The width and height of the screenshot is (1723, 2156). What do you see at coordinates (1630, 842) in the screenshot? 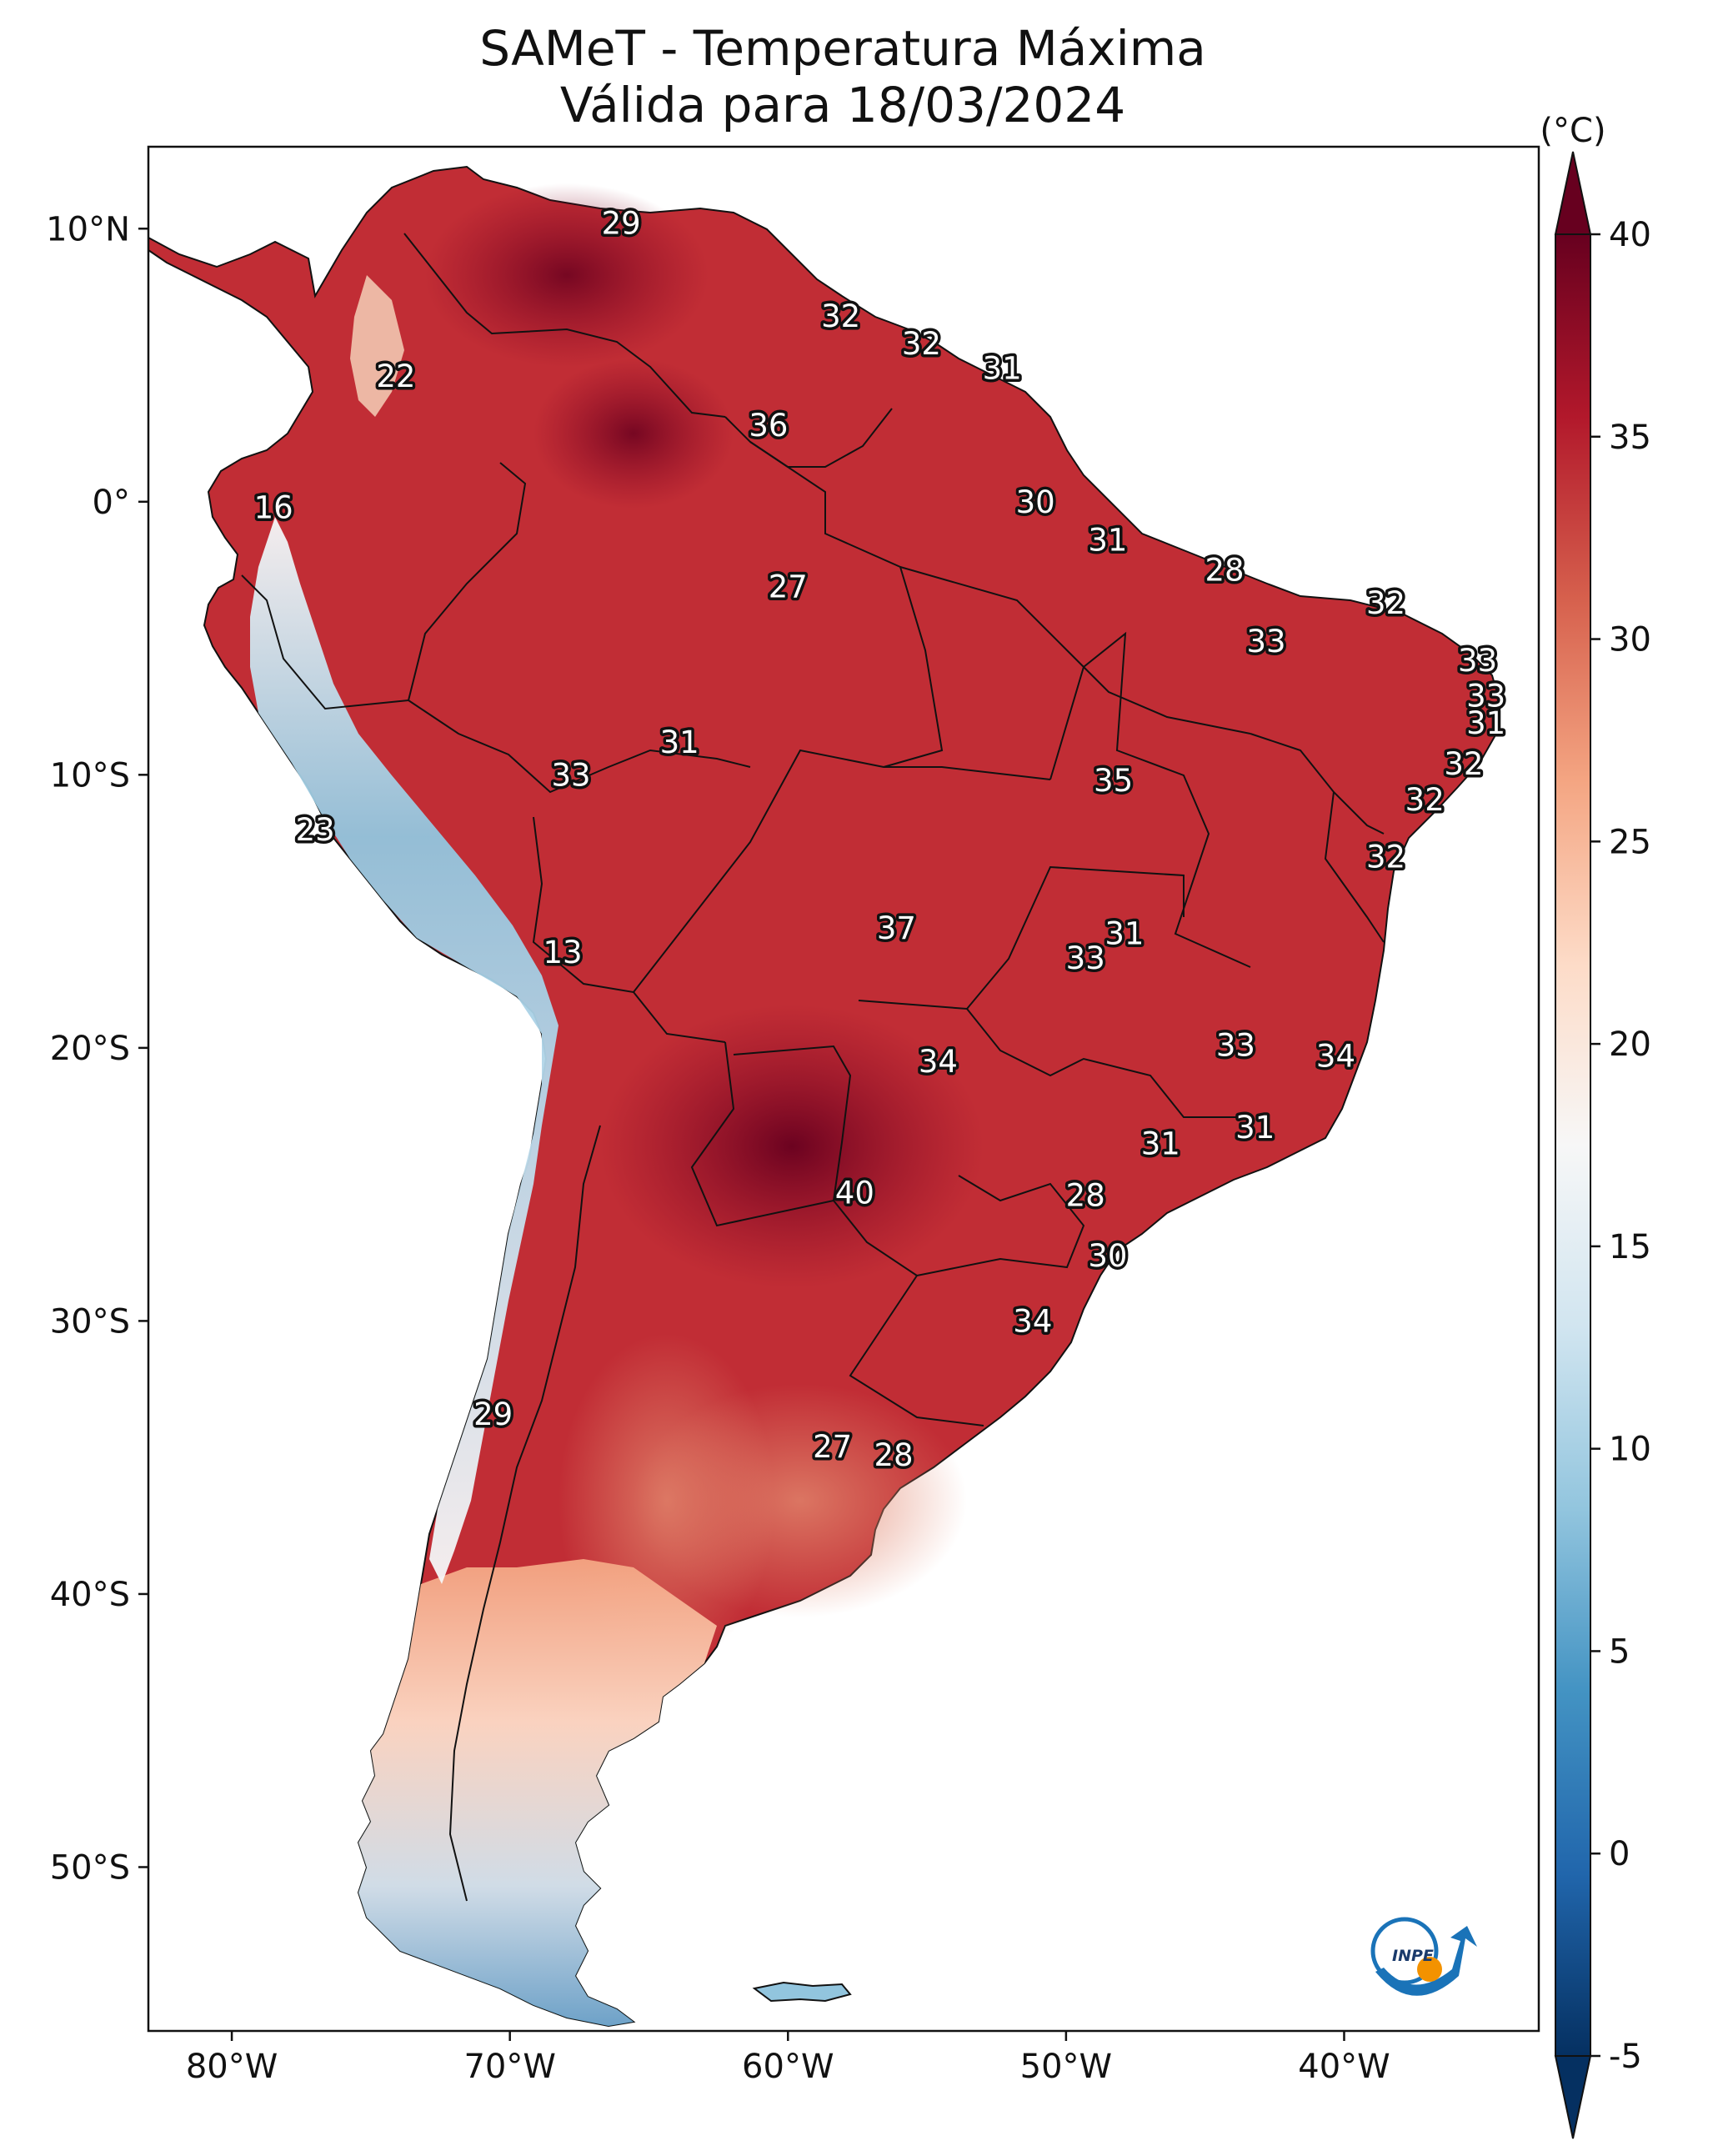
I see `colorbar-tick-label: 25` at bounding box center [1630, 842].